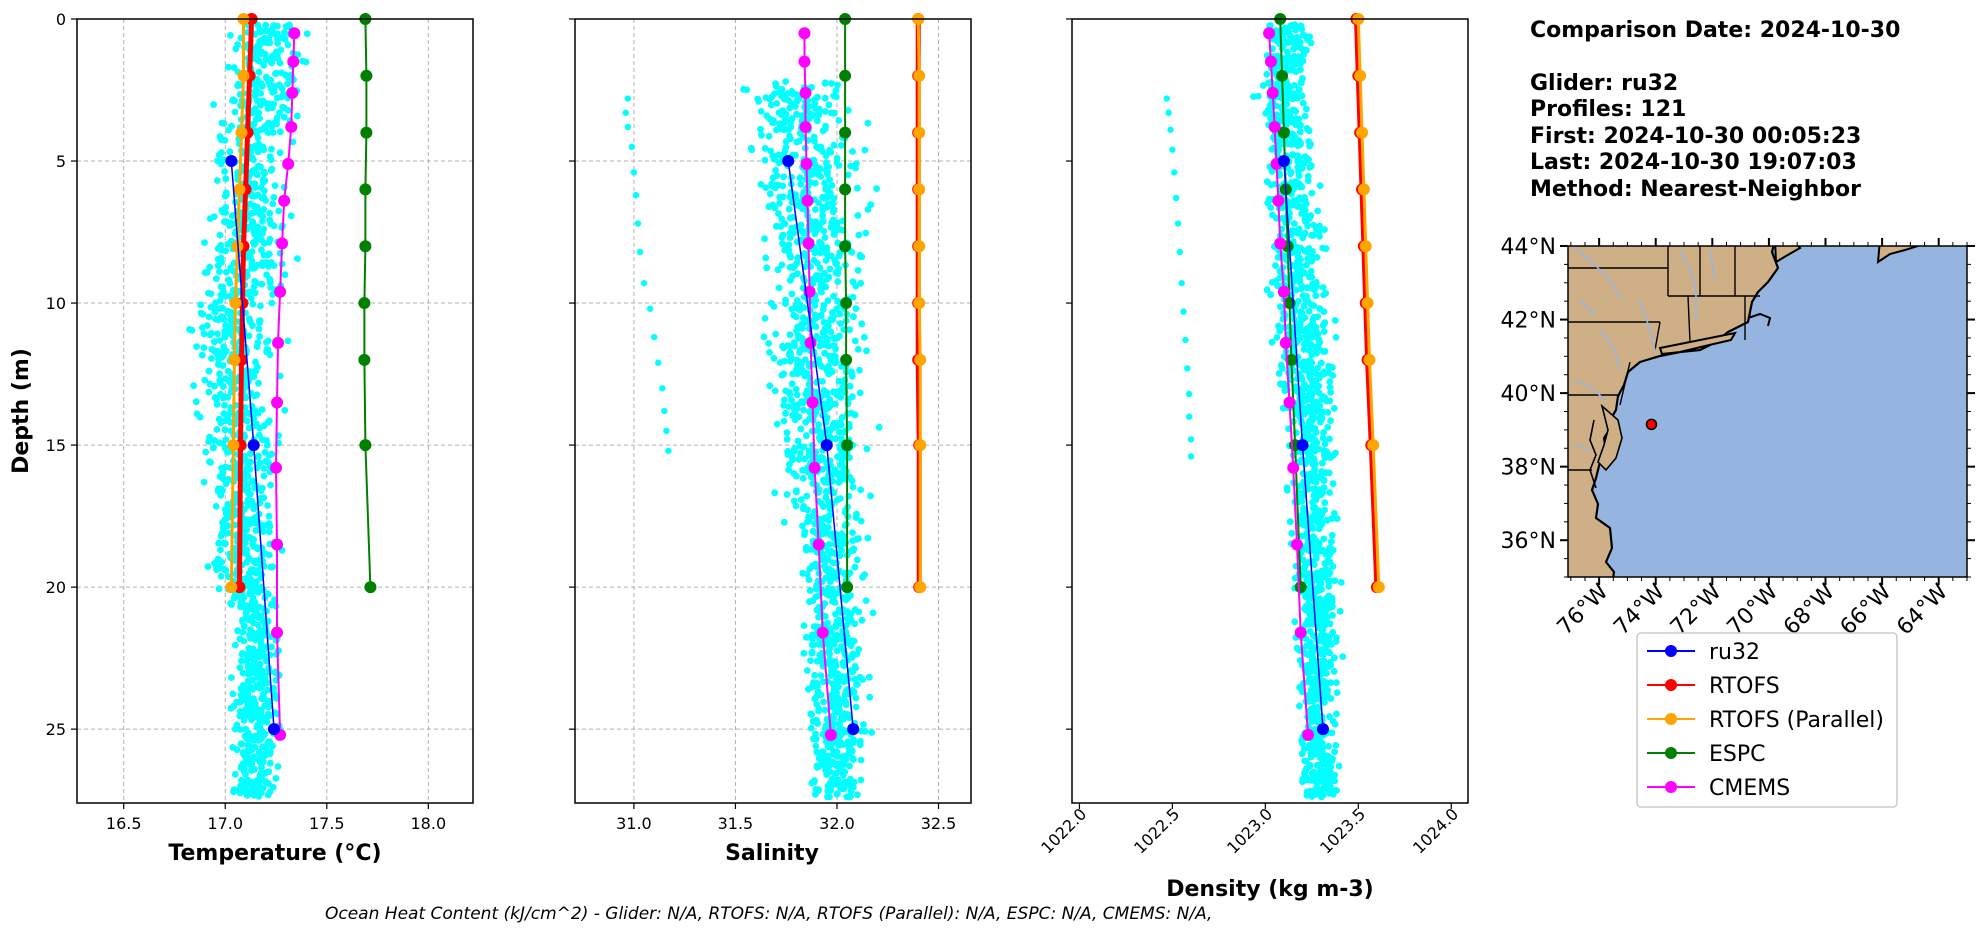 This screenshot has width=1980, height=934. What do you see at coordinates (1866, 609) in the screenshot?
I see `lon-tick-label: 66°W` at bounding box center [1866, 609].